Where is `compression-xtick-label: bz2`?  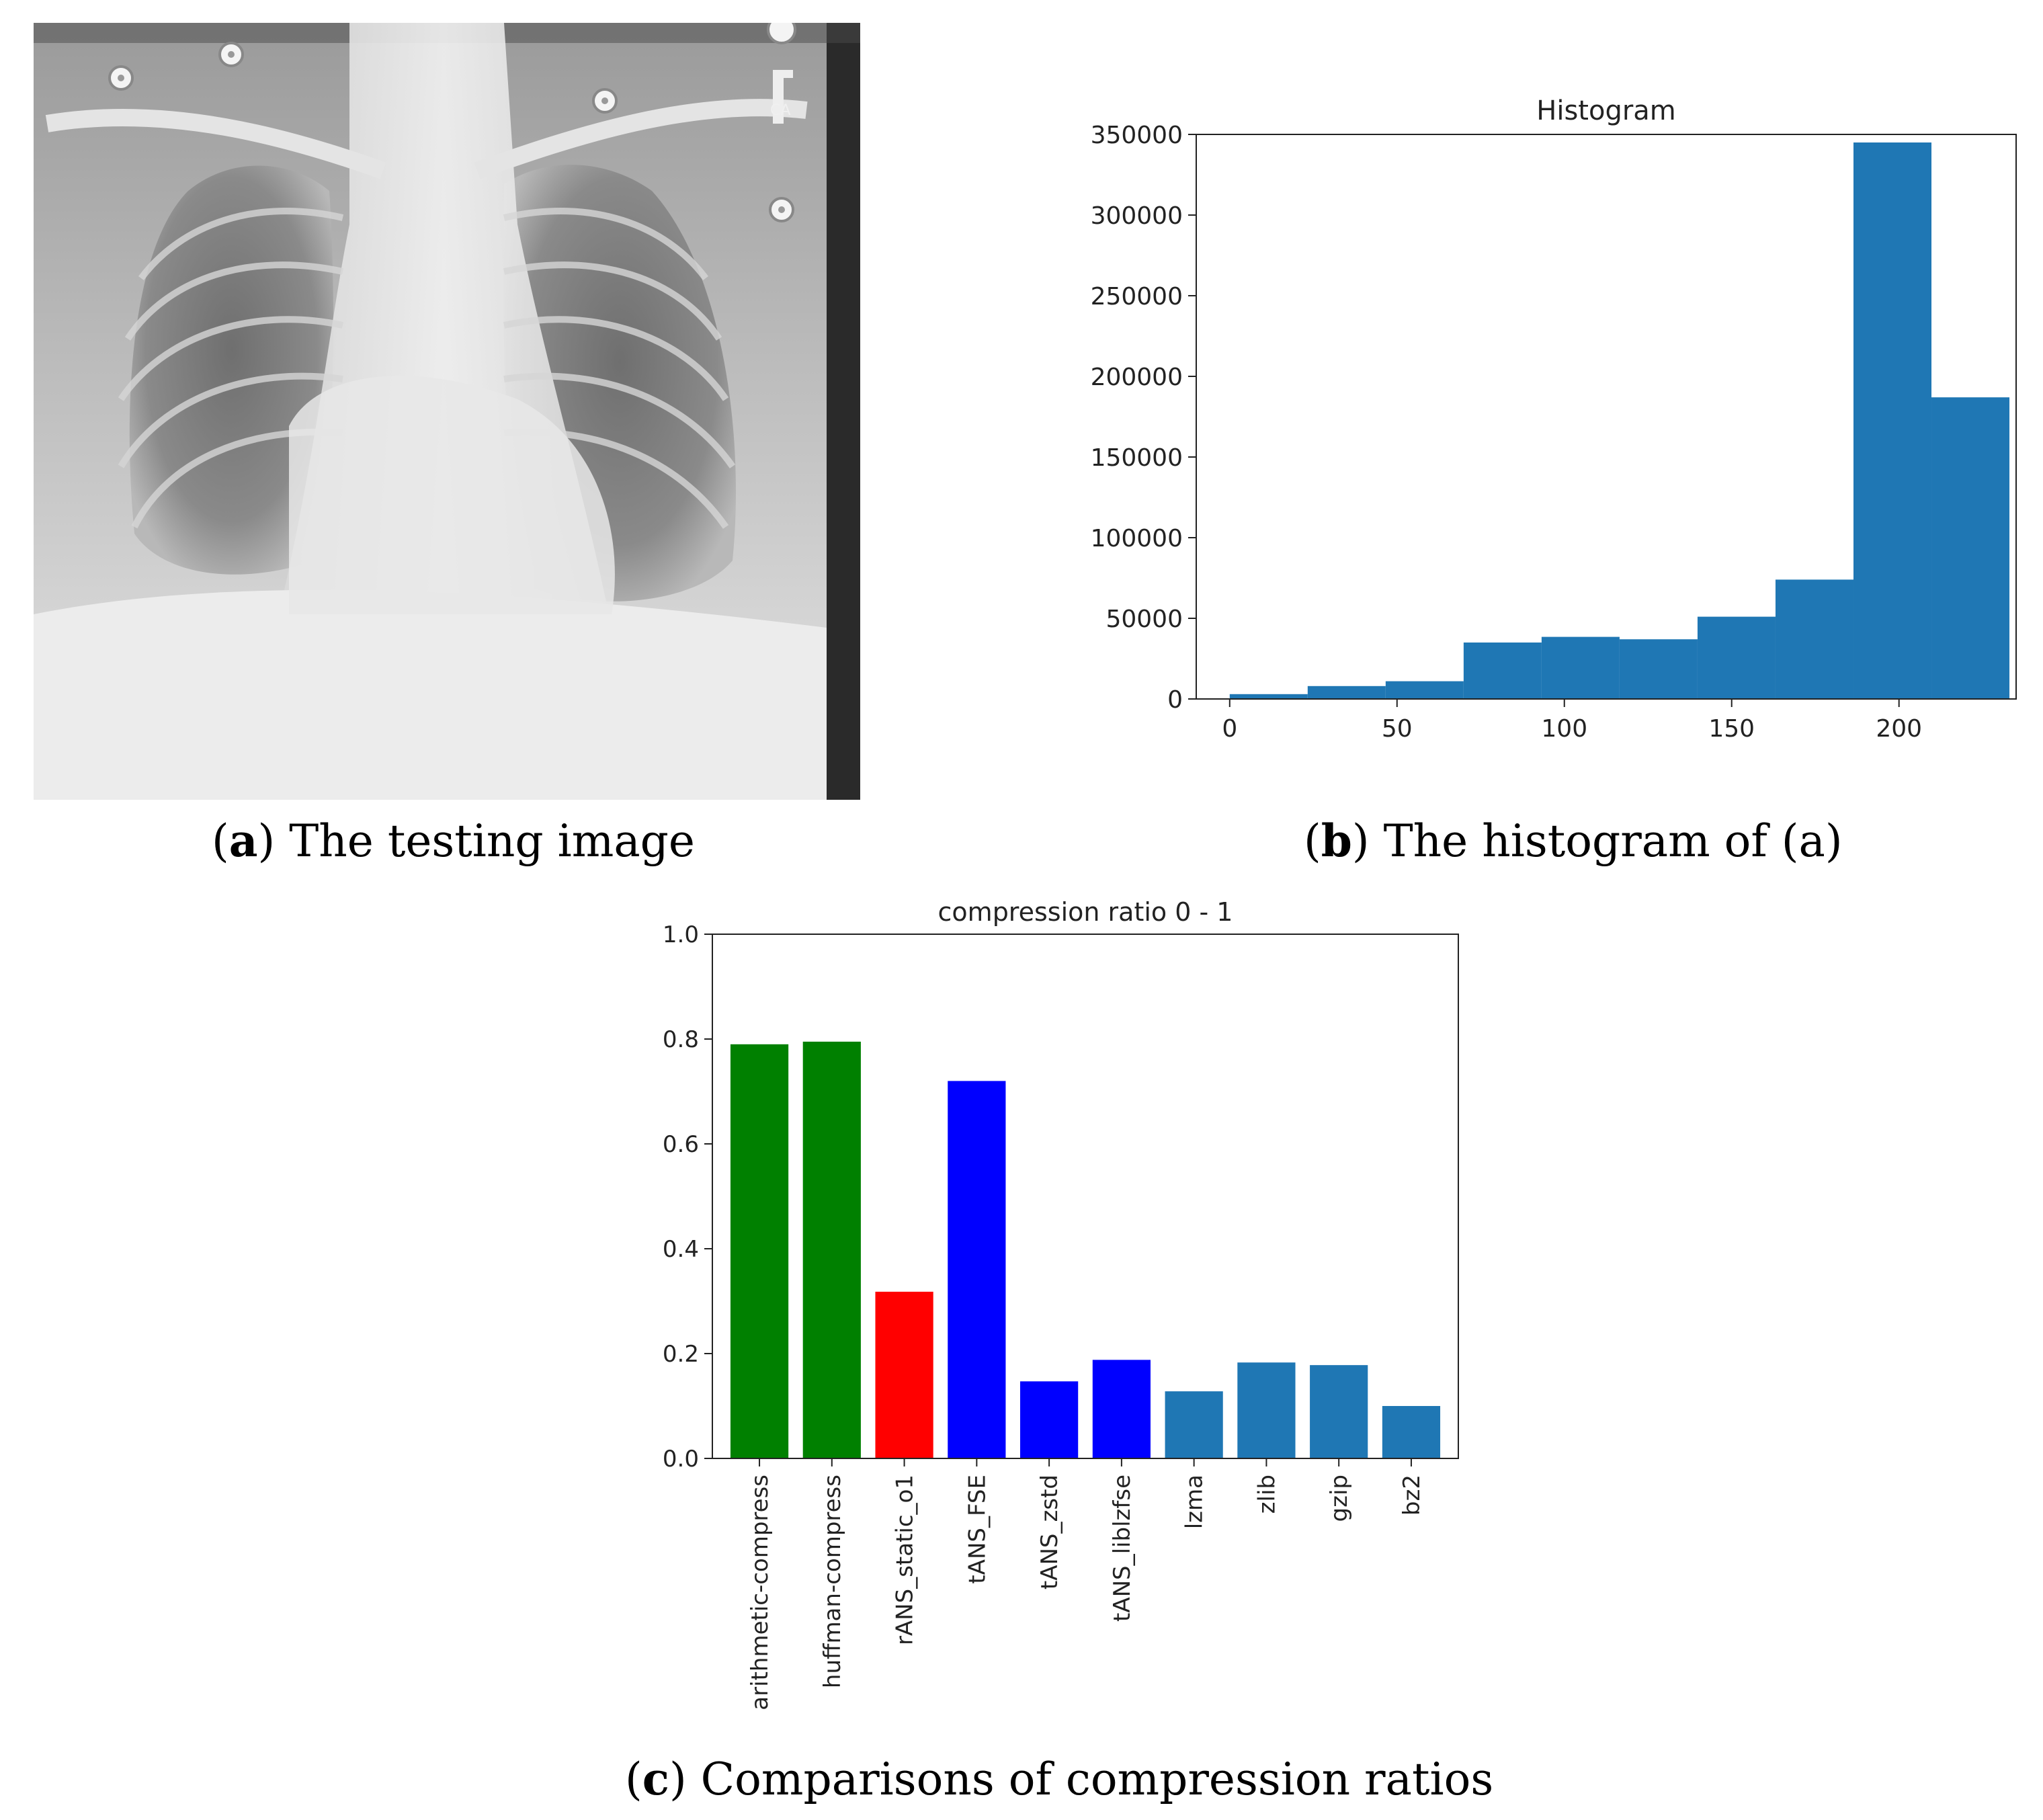
compression-xtick-label: bz2 is located at coordinates (1412, 1496).